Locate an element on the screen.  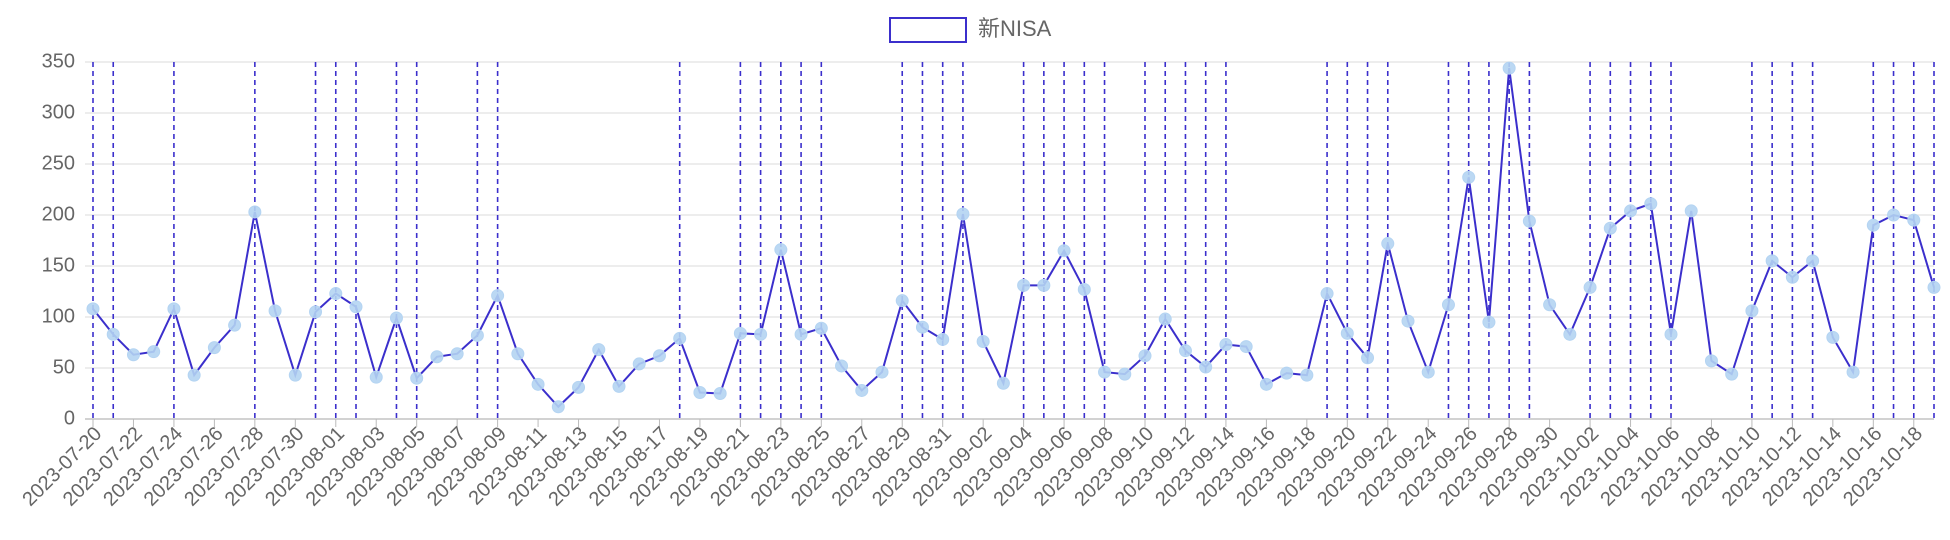
y-tick-label: 50 is located at coordinates (64, 367).